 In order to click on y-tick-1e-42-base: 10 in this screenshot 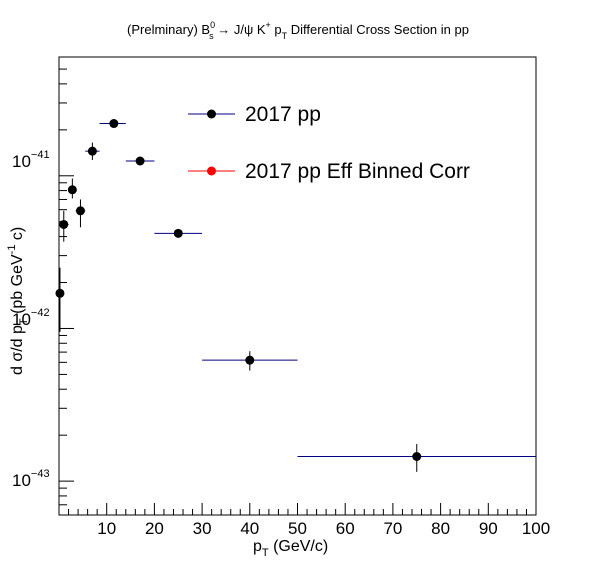, I will do `click(21, 319)`.